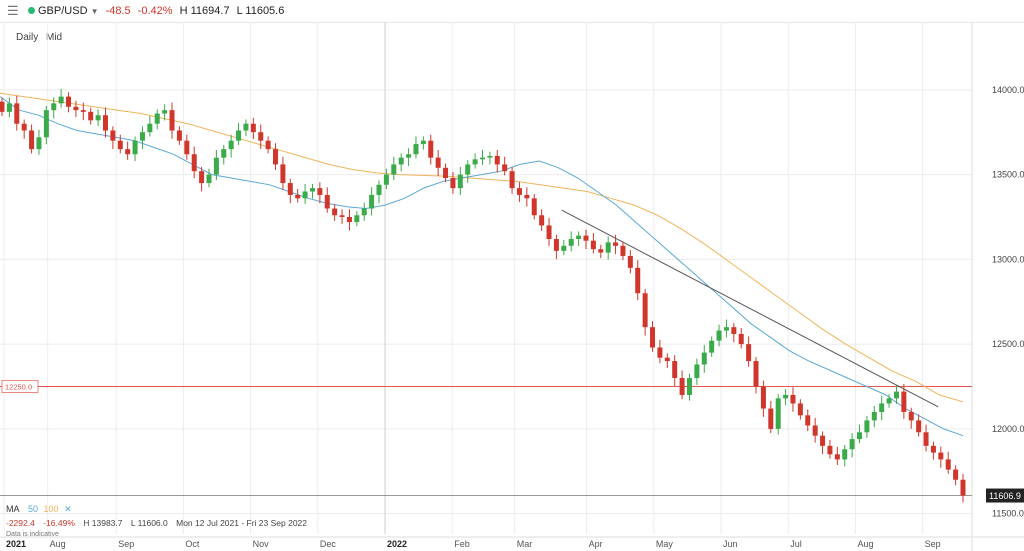  What do you see at coordinates (155, 11) in the screenshot?
I see `change-percent: -0.42%` at bounding box center [155, 11].